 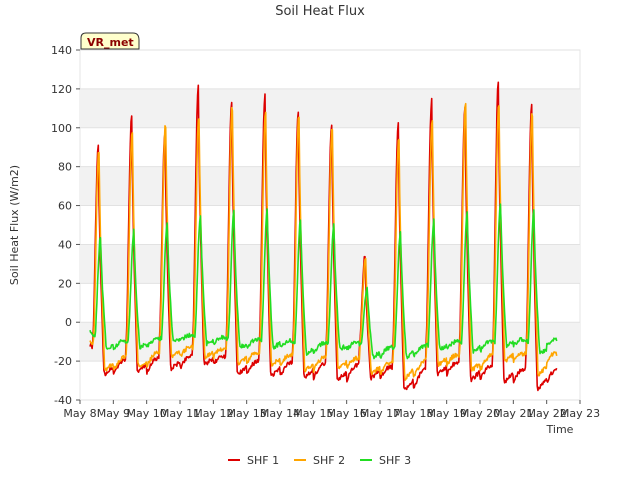 I want to click on x-tick-label: May 18, so click(x=413, y=413).